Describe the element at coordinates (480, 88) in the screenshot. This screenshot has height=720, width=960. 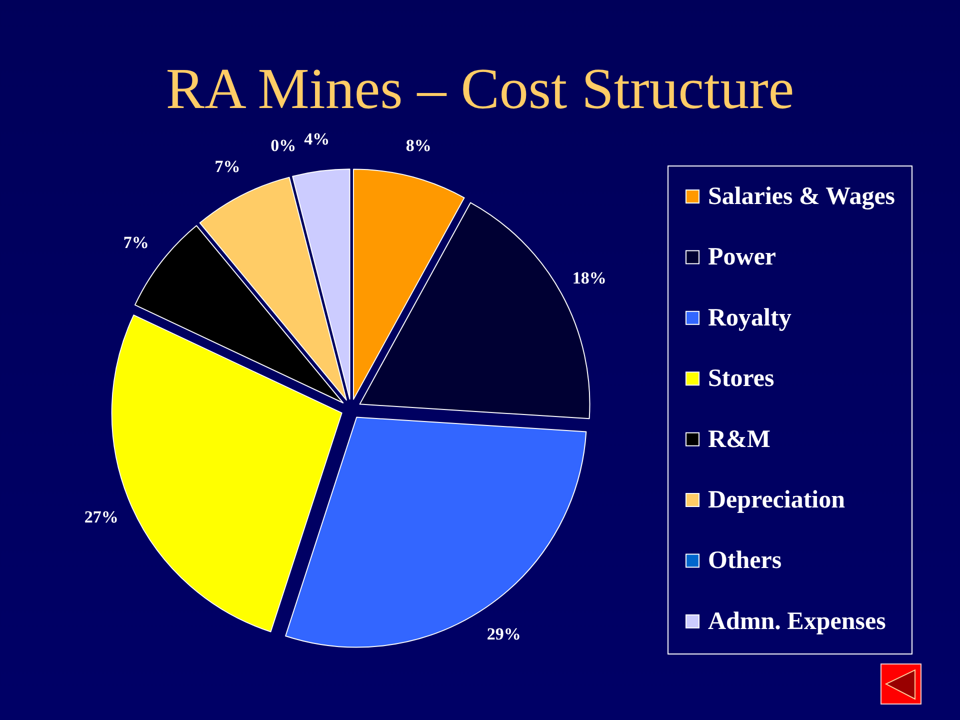
I see `chart-title: RA Mines – Cost Structure` at that location.